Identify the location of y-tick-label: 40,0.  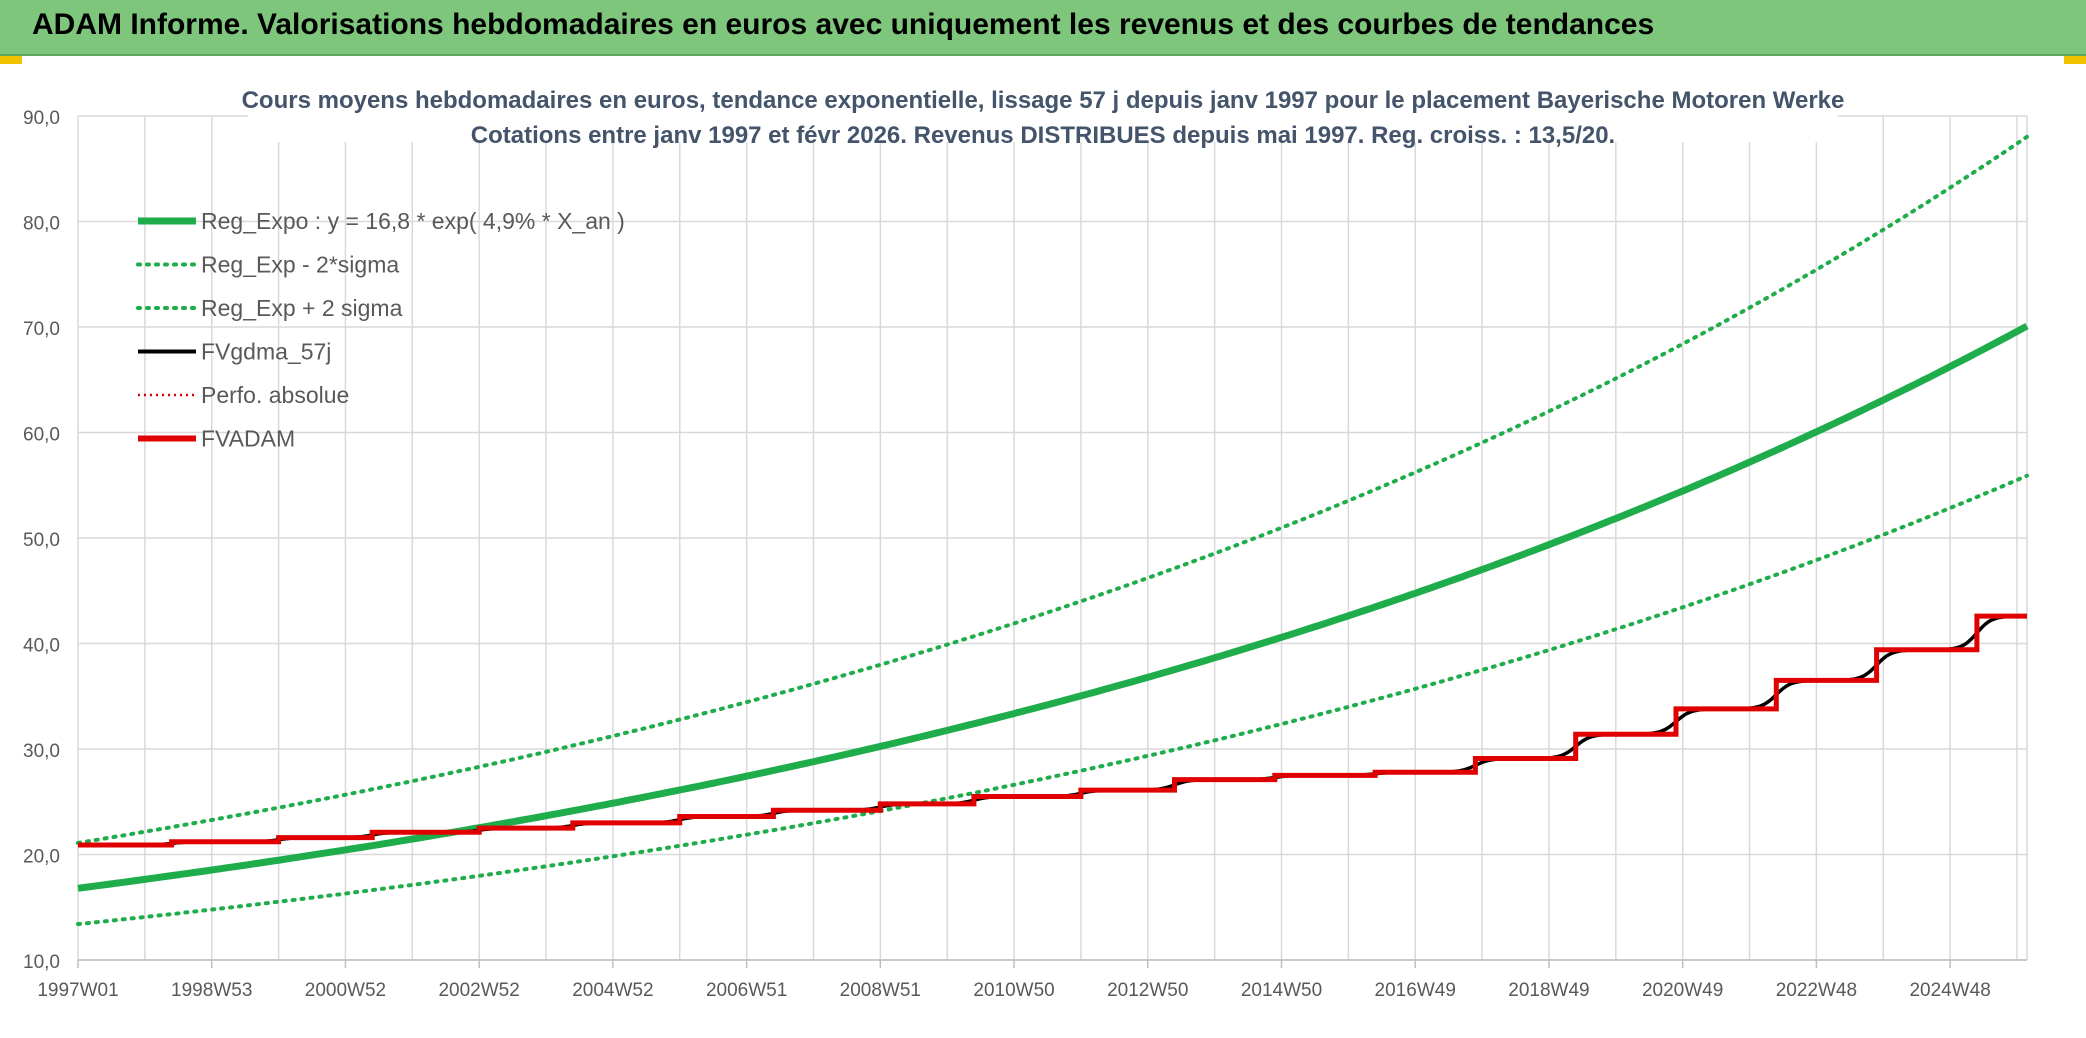
(41, 646).